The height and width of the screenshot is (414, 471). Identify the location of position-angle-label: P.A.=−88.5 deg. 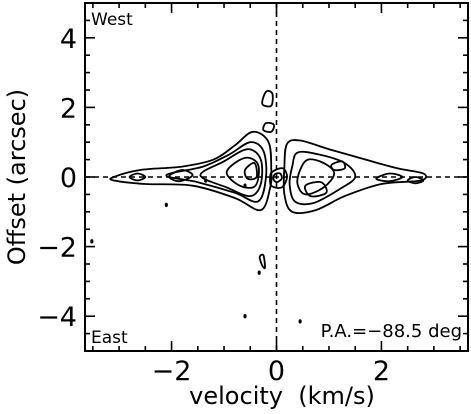
(391, 331).